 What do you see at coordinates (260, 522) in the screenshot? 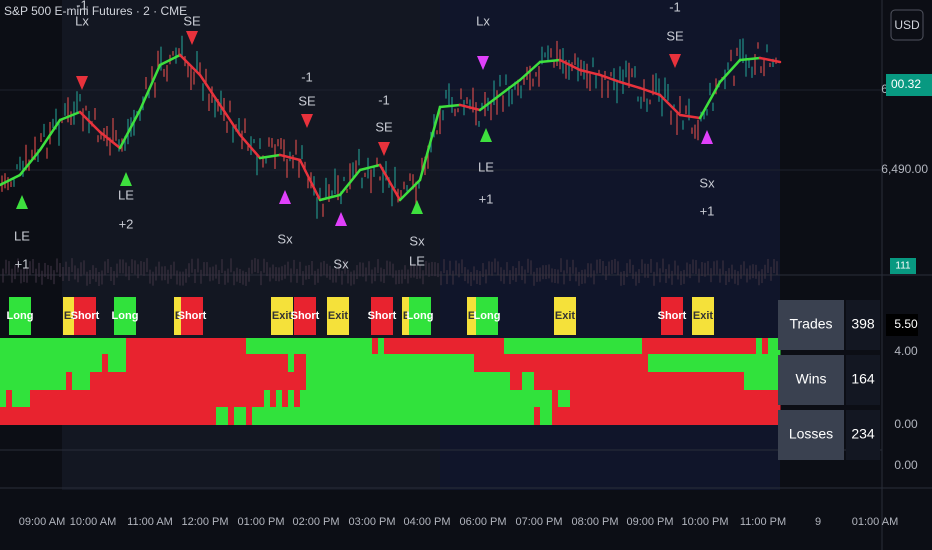
I see `time-tick-label: 01:00 PM` at bounding box center [260, 522].